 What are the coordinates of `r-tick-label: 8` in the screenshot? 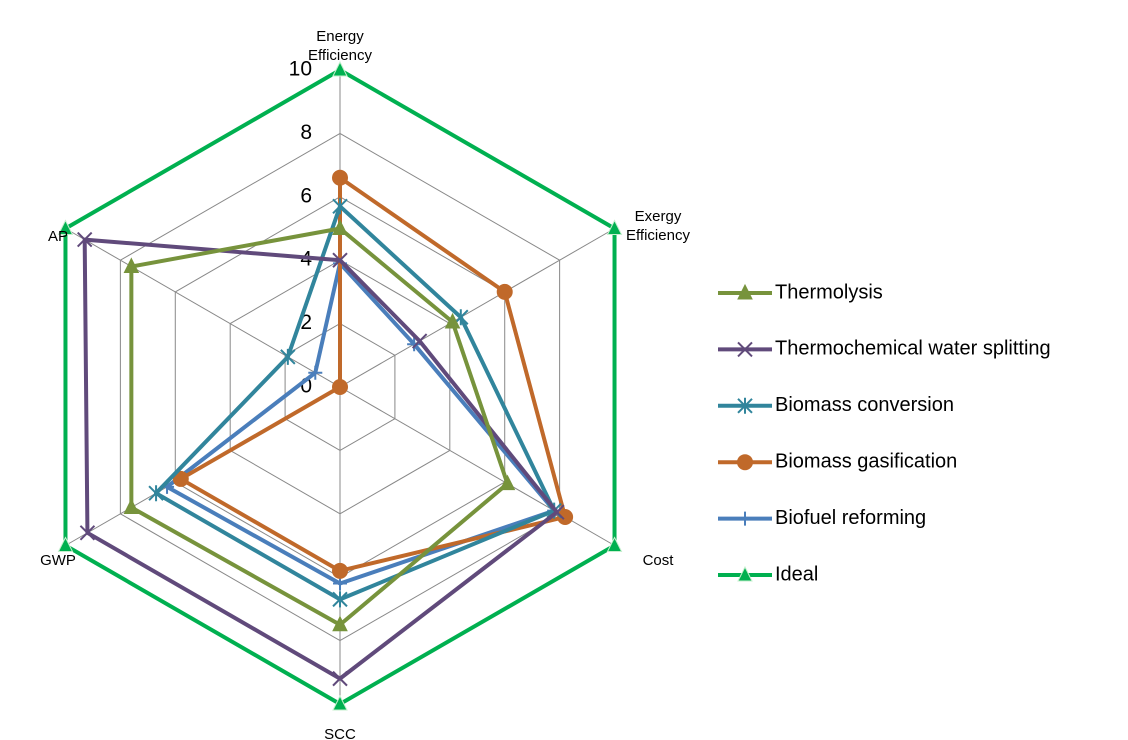 It's located at (306, 132).